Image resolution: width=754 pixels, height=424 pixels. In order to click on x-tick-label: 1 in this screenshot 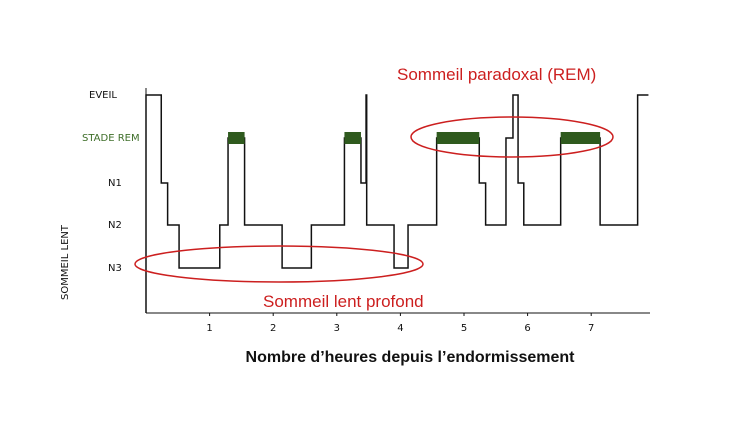, I will do `click(209, 328)`.